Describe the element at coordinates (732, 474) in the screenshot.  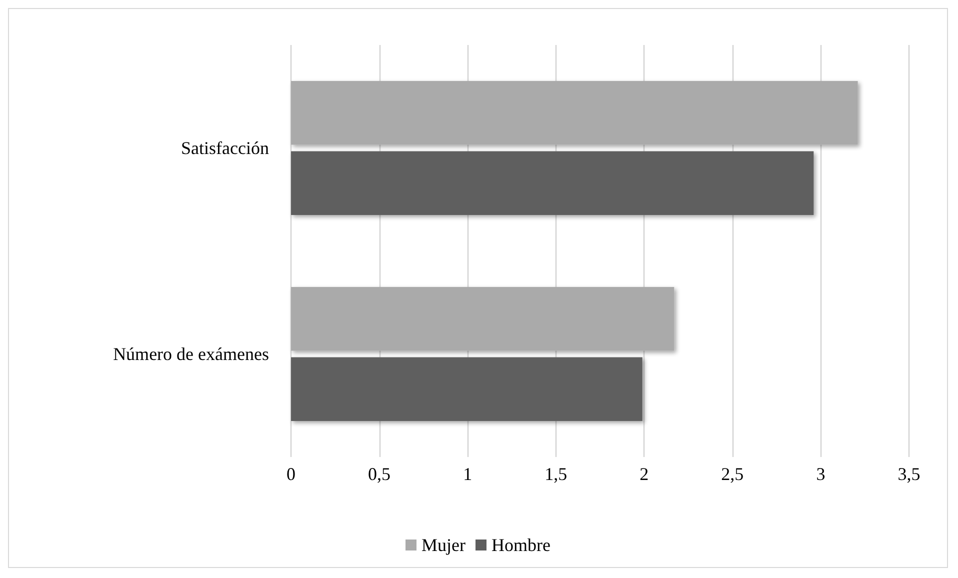
I see `x-tick-label: 2,5` at that location.